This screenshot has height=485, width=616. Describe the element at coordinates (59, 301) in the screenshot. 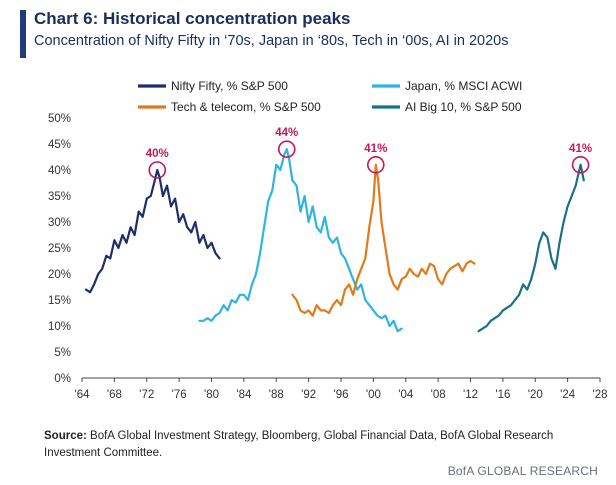

I see `y-tick-label: 15%` at that location.